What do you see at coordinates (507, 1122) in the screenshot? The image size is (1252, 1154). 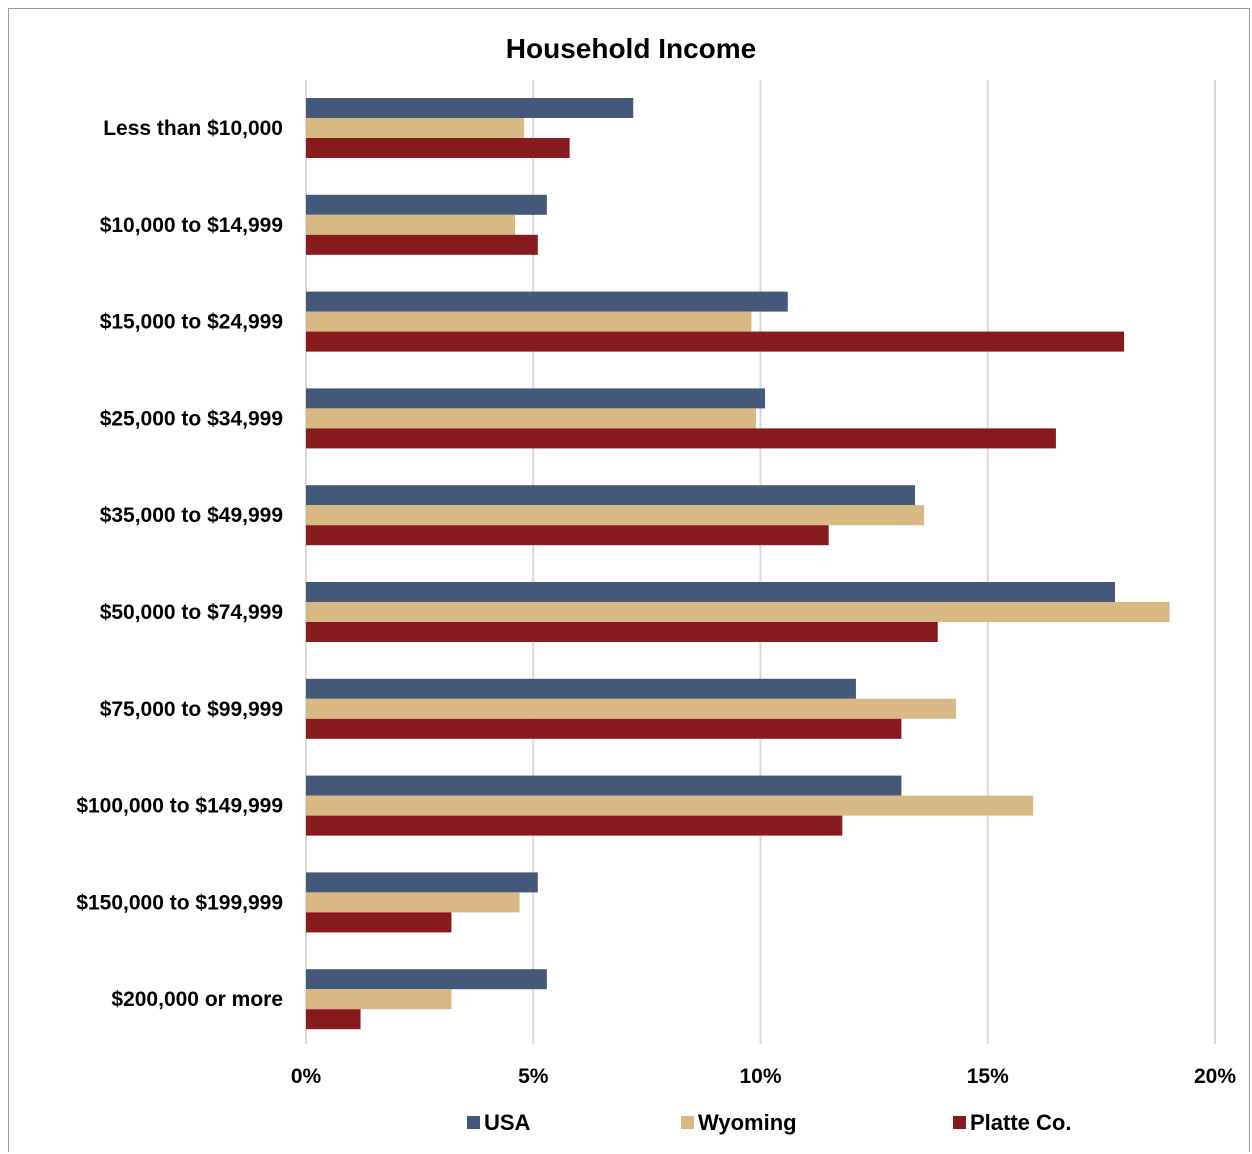 I see `legend-label: USA` at bounding box center [507, 1122].